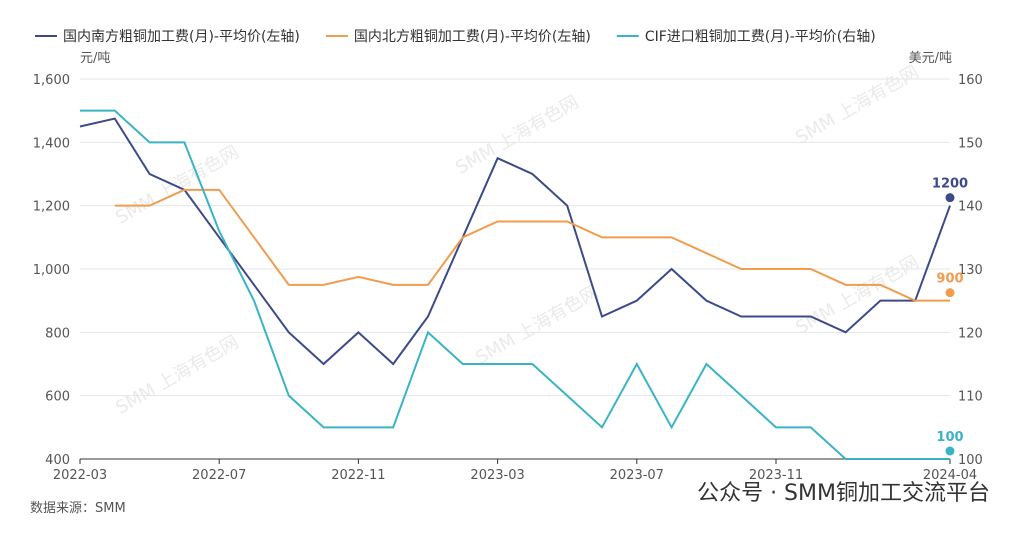  I want to click on y-tick-label: 1,200, so click(51, 207).